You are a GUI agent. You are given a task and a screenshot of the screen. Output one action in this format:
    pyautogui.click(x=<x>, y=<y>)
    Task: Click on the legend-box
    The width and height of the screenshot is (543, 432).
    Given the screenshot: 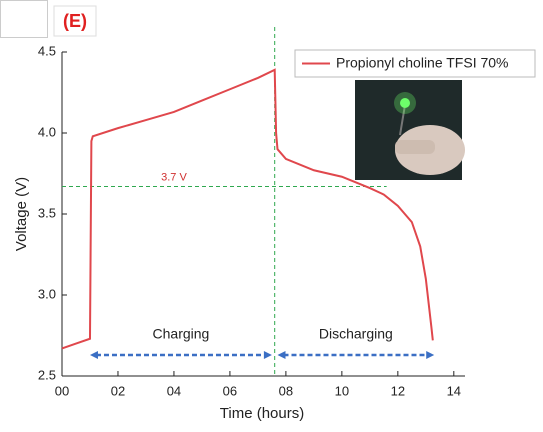 What is the action you would take?
    pyautogui.click(x=415, y=63)
    